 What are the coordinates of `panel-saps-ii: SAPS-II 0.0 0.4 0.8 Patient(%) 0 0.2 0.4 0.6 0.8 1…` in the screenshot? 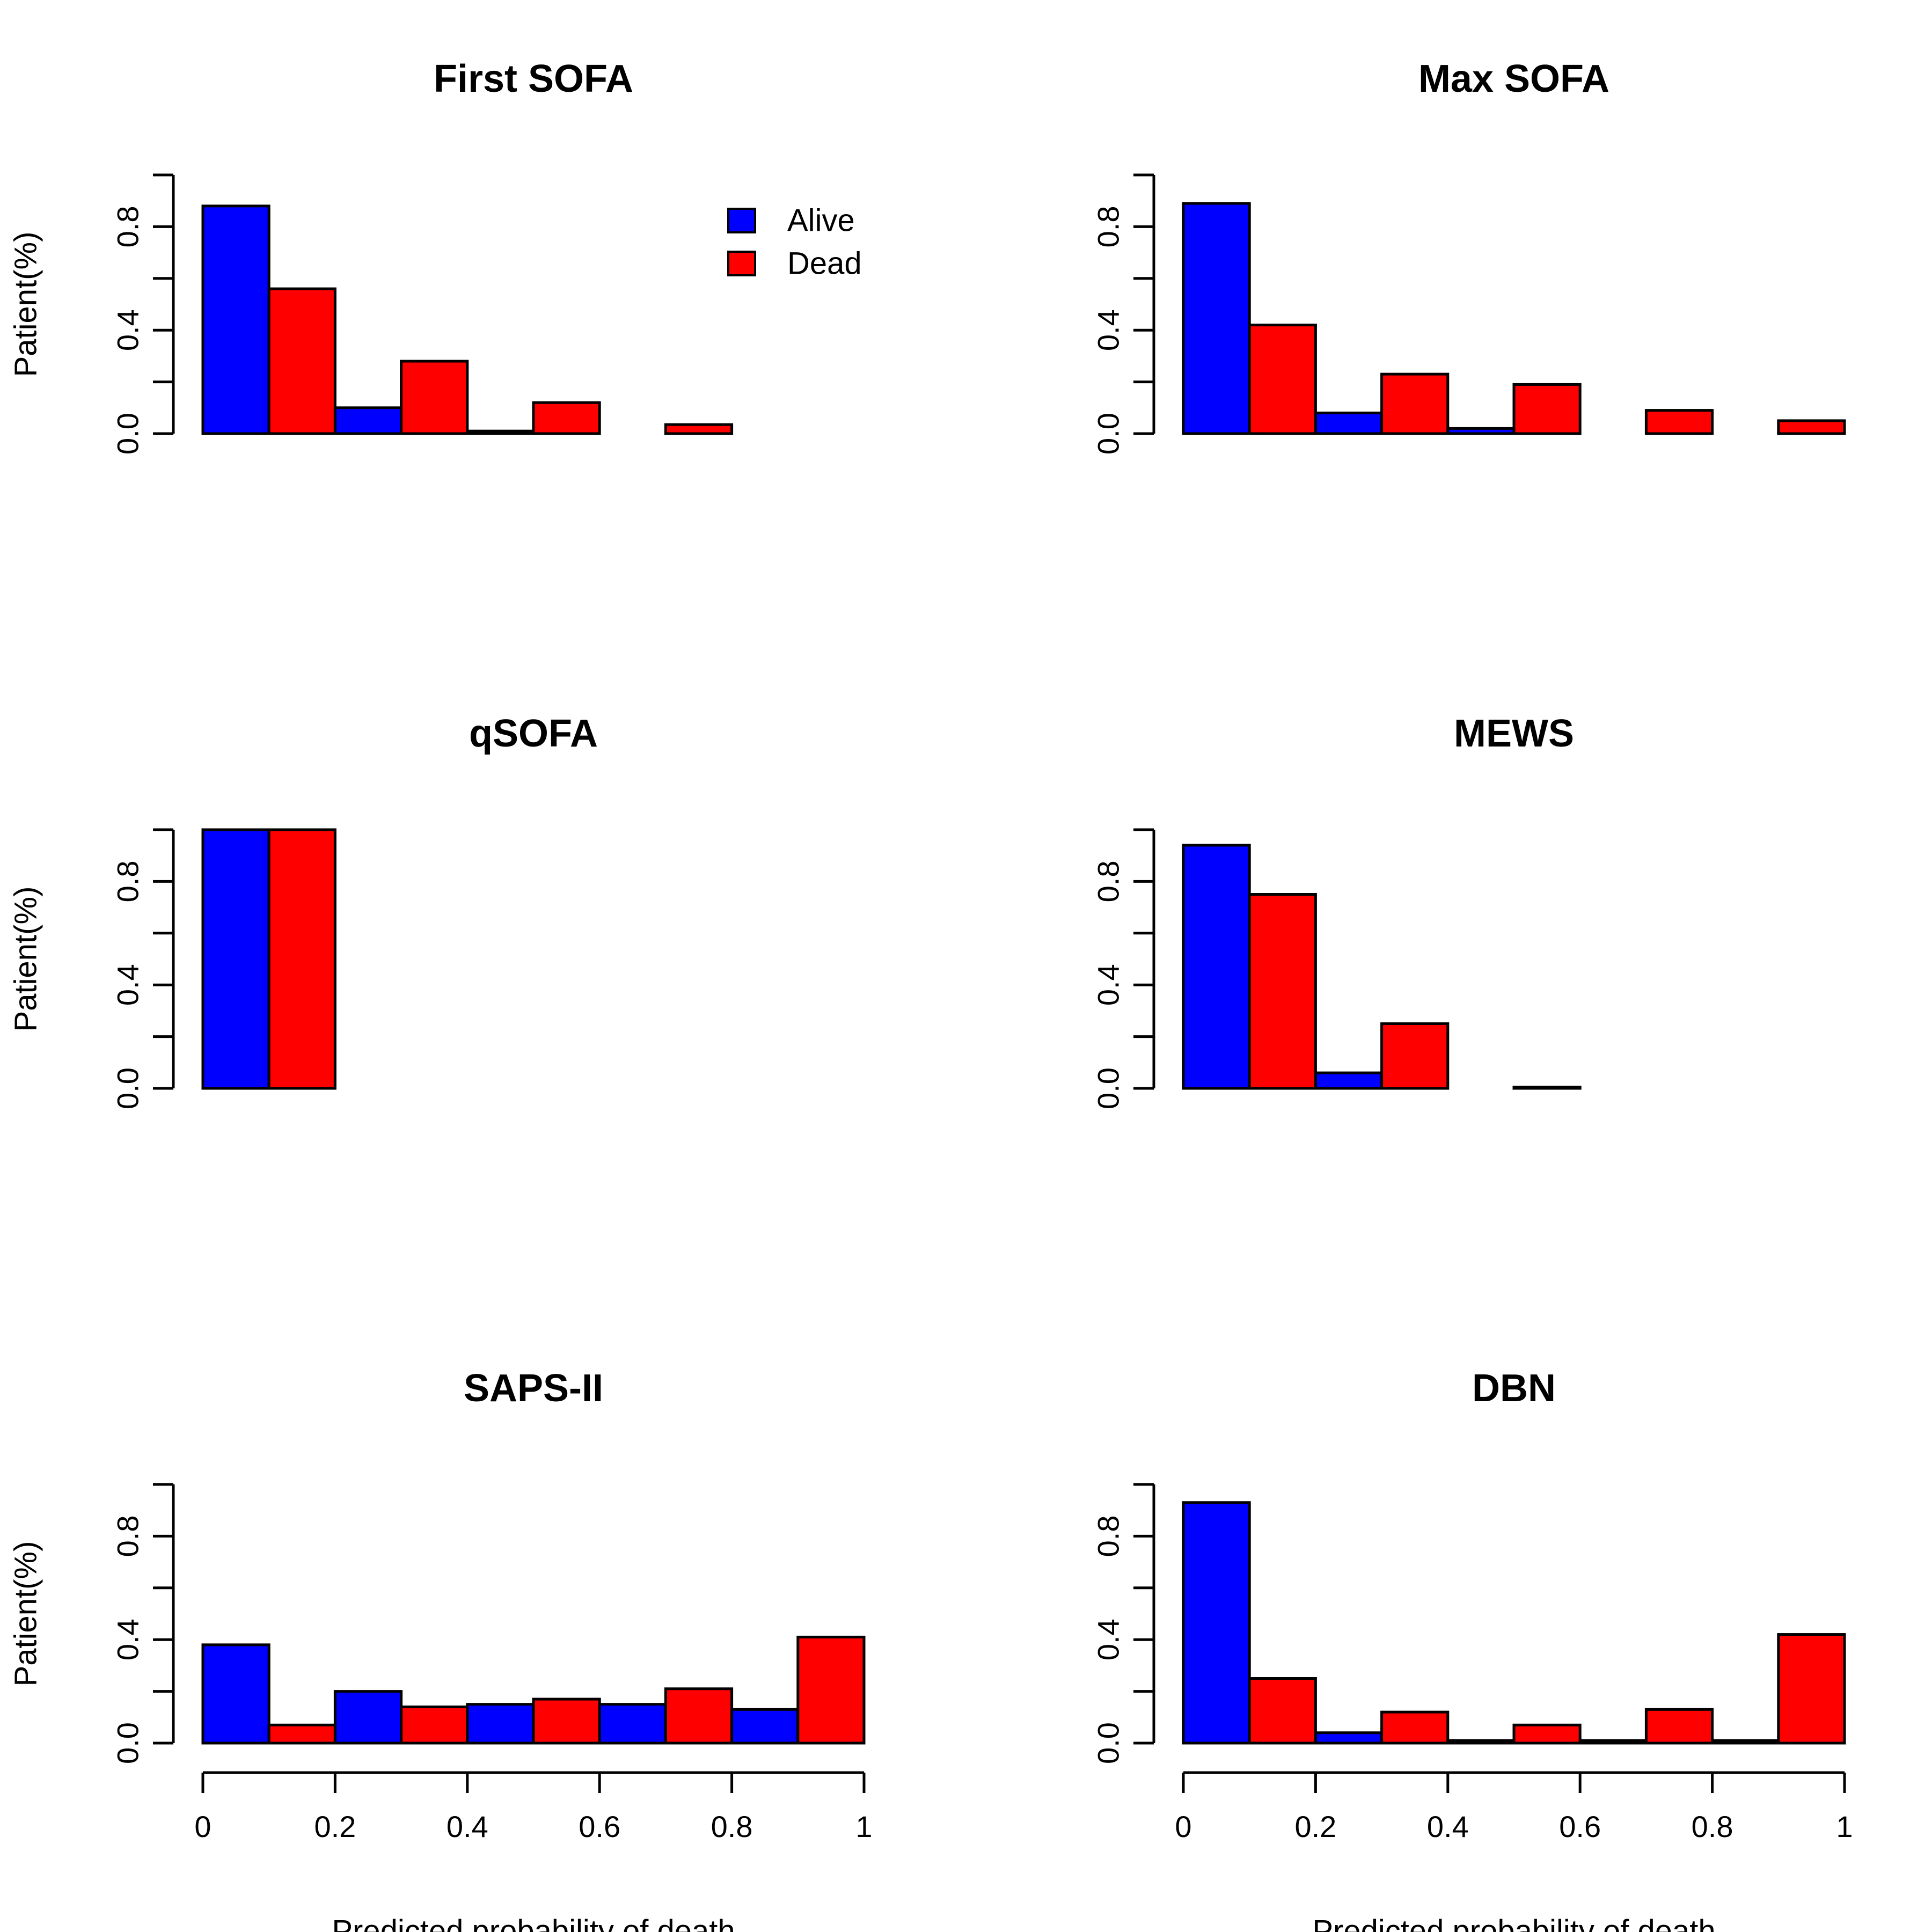 It's located at (441, 1649).